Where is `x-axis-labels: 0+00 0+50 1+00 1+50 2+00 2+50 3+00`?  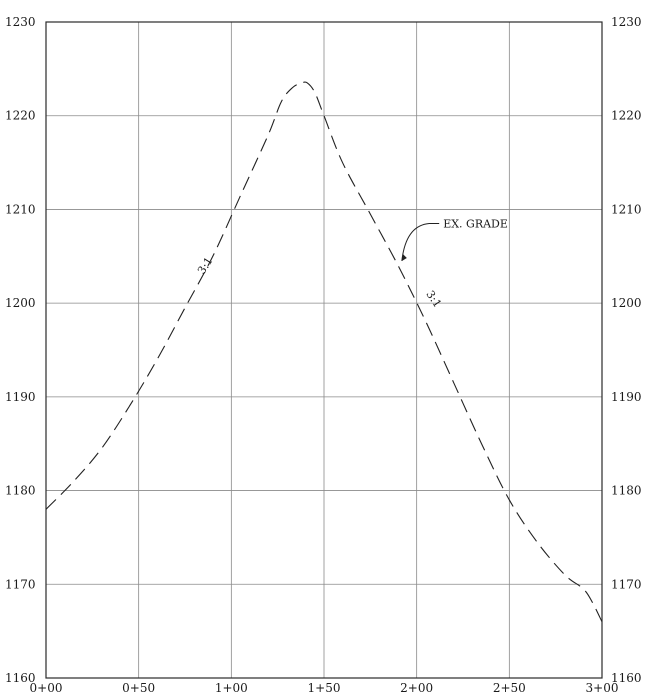 x-axis-labels: 0+00 0+50 1+00 1+50 2+00 2+50 3+00 is located at coordinates (324, 688).